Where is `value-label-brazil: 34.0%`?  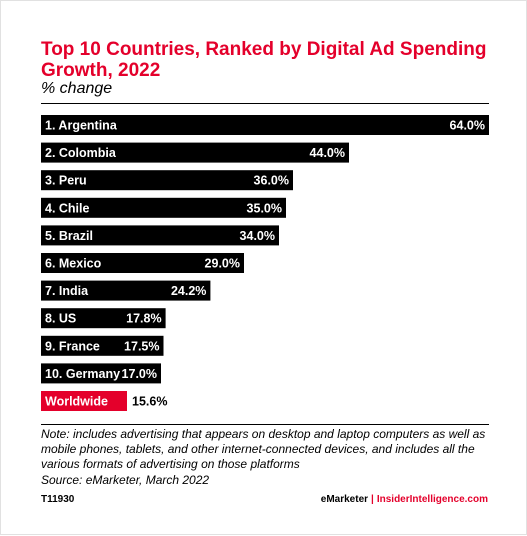
value-label-brazil: 34.0% is located at coordinates (257, 236).